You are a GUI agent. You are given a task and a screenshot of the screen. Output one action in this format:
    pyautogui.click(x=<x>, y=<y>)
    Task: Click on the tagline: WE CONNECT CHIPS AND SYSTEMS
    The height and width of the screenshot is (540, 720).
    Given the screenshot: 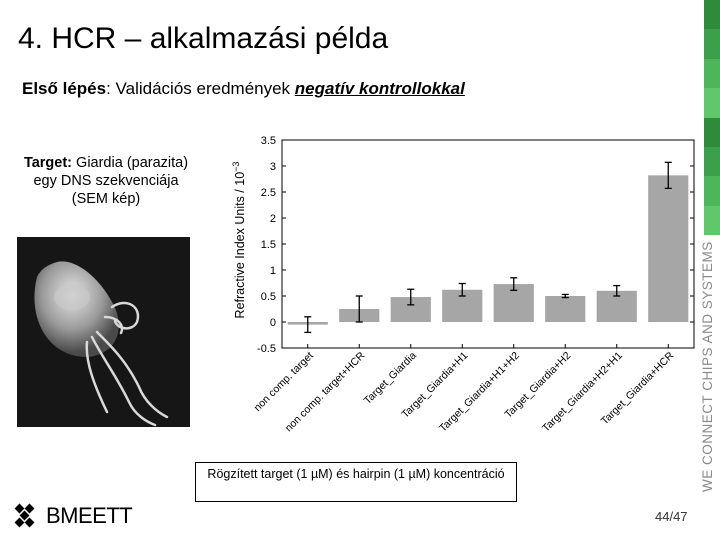 What is the action you would take?
    pyautogui.click(x=707, y=366)
    